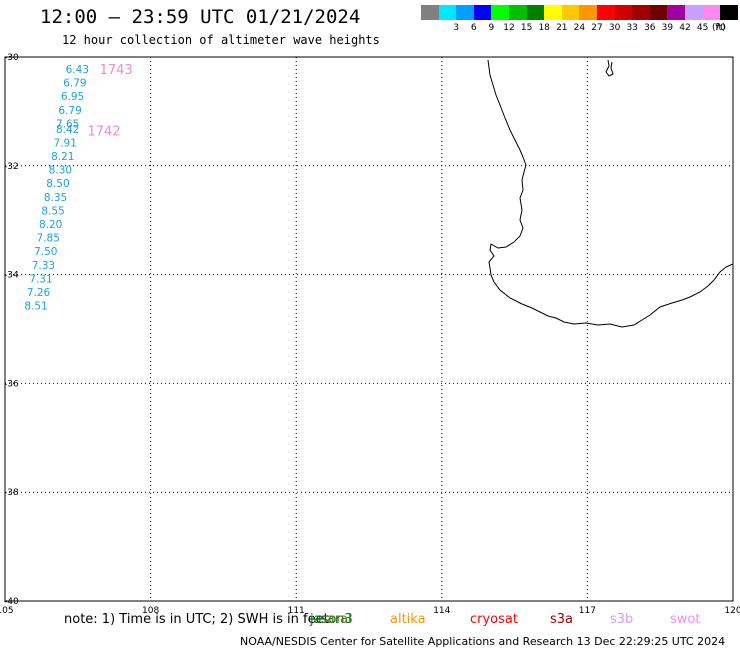 Image resolution: width=740 pixels, height=650 pixels. What do you see at coordinates (456, 28) in the screenshot?
I see `legend-label: 3` at bounding box center [456, 28].